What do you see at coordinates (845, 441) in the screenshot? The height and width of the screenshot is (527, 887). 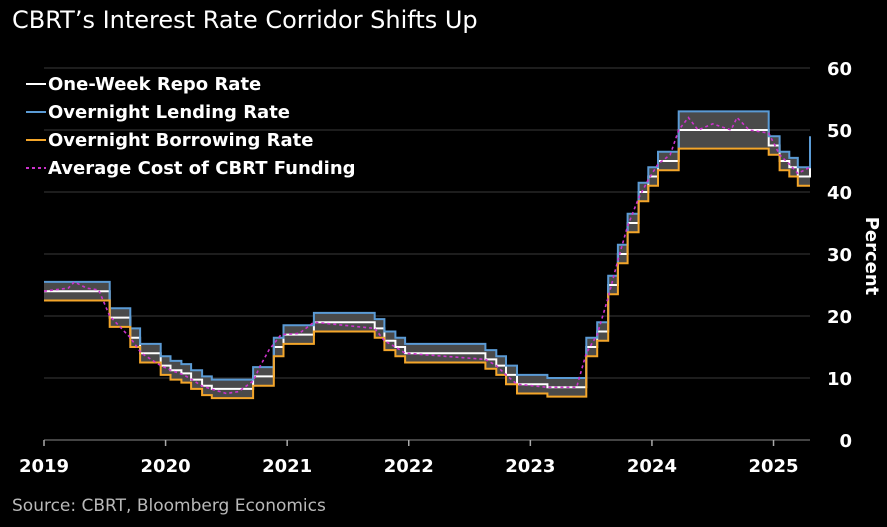 I see `y-tick-label-0: 0` at bounding box center [845, 441].